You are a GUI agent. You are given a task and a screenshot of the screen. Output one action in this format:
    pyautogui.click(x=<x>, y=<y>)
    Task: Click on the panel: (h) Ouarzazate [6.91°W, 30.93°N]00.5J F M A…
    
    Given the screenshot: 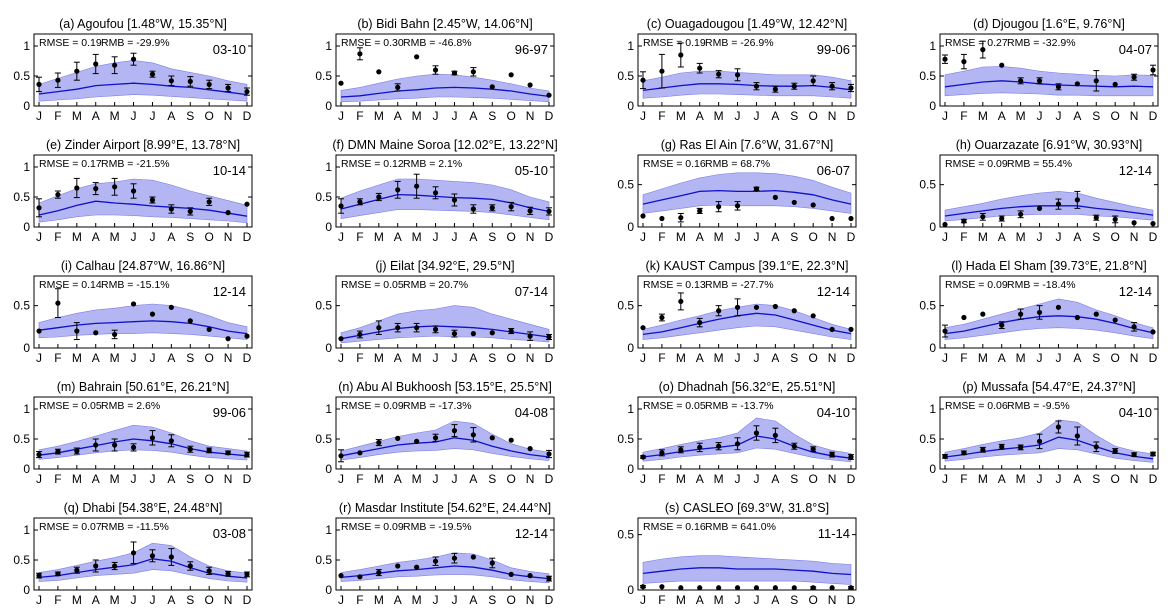 What is the action you would take?
    pyautogui.click(x=1039, y=191)
    